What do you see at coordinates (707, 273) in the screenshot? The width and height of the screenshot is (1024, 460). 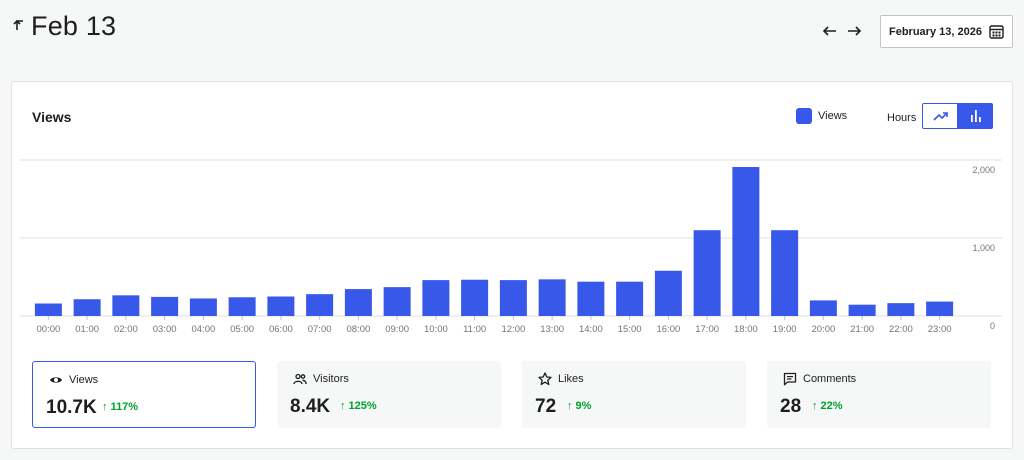 I see `bar-17:00` at bounding box center [707, 273].